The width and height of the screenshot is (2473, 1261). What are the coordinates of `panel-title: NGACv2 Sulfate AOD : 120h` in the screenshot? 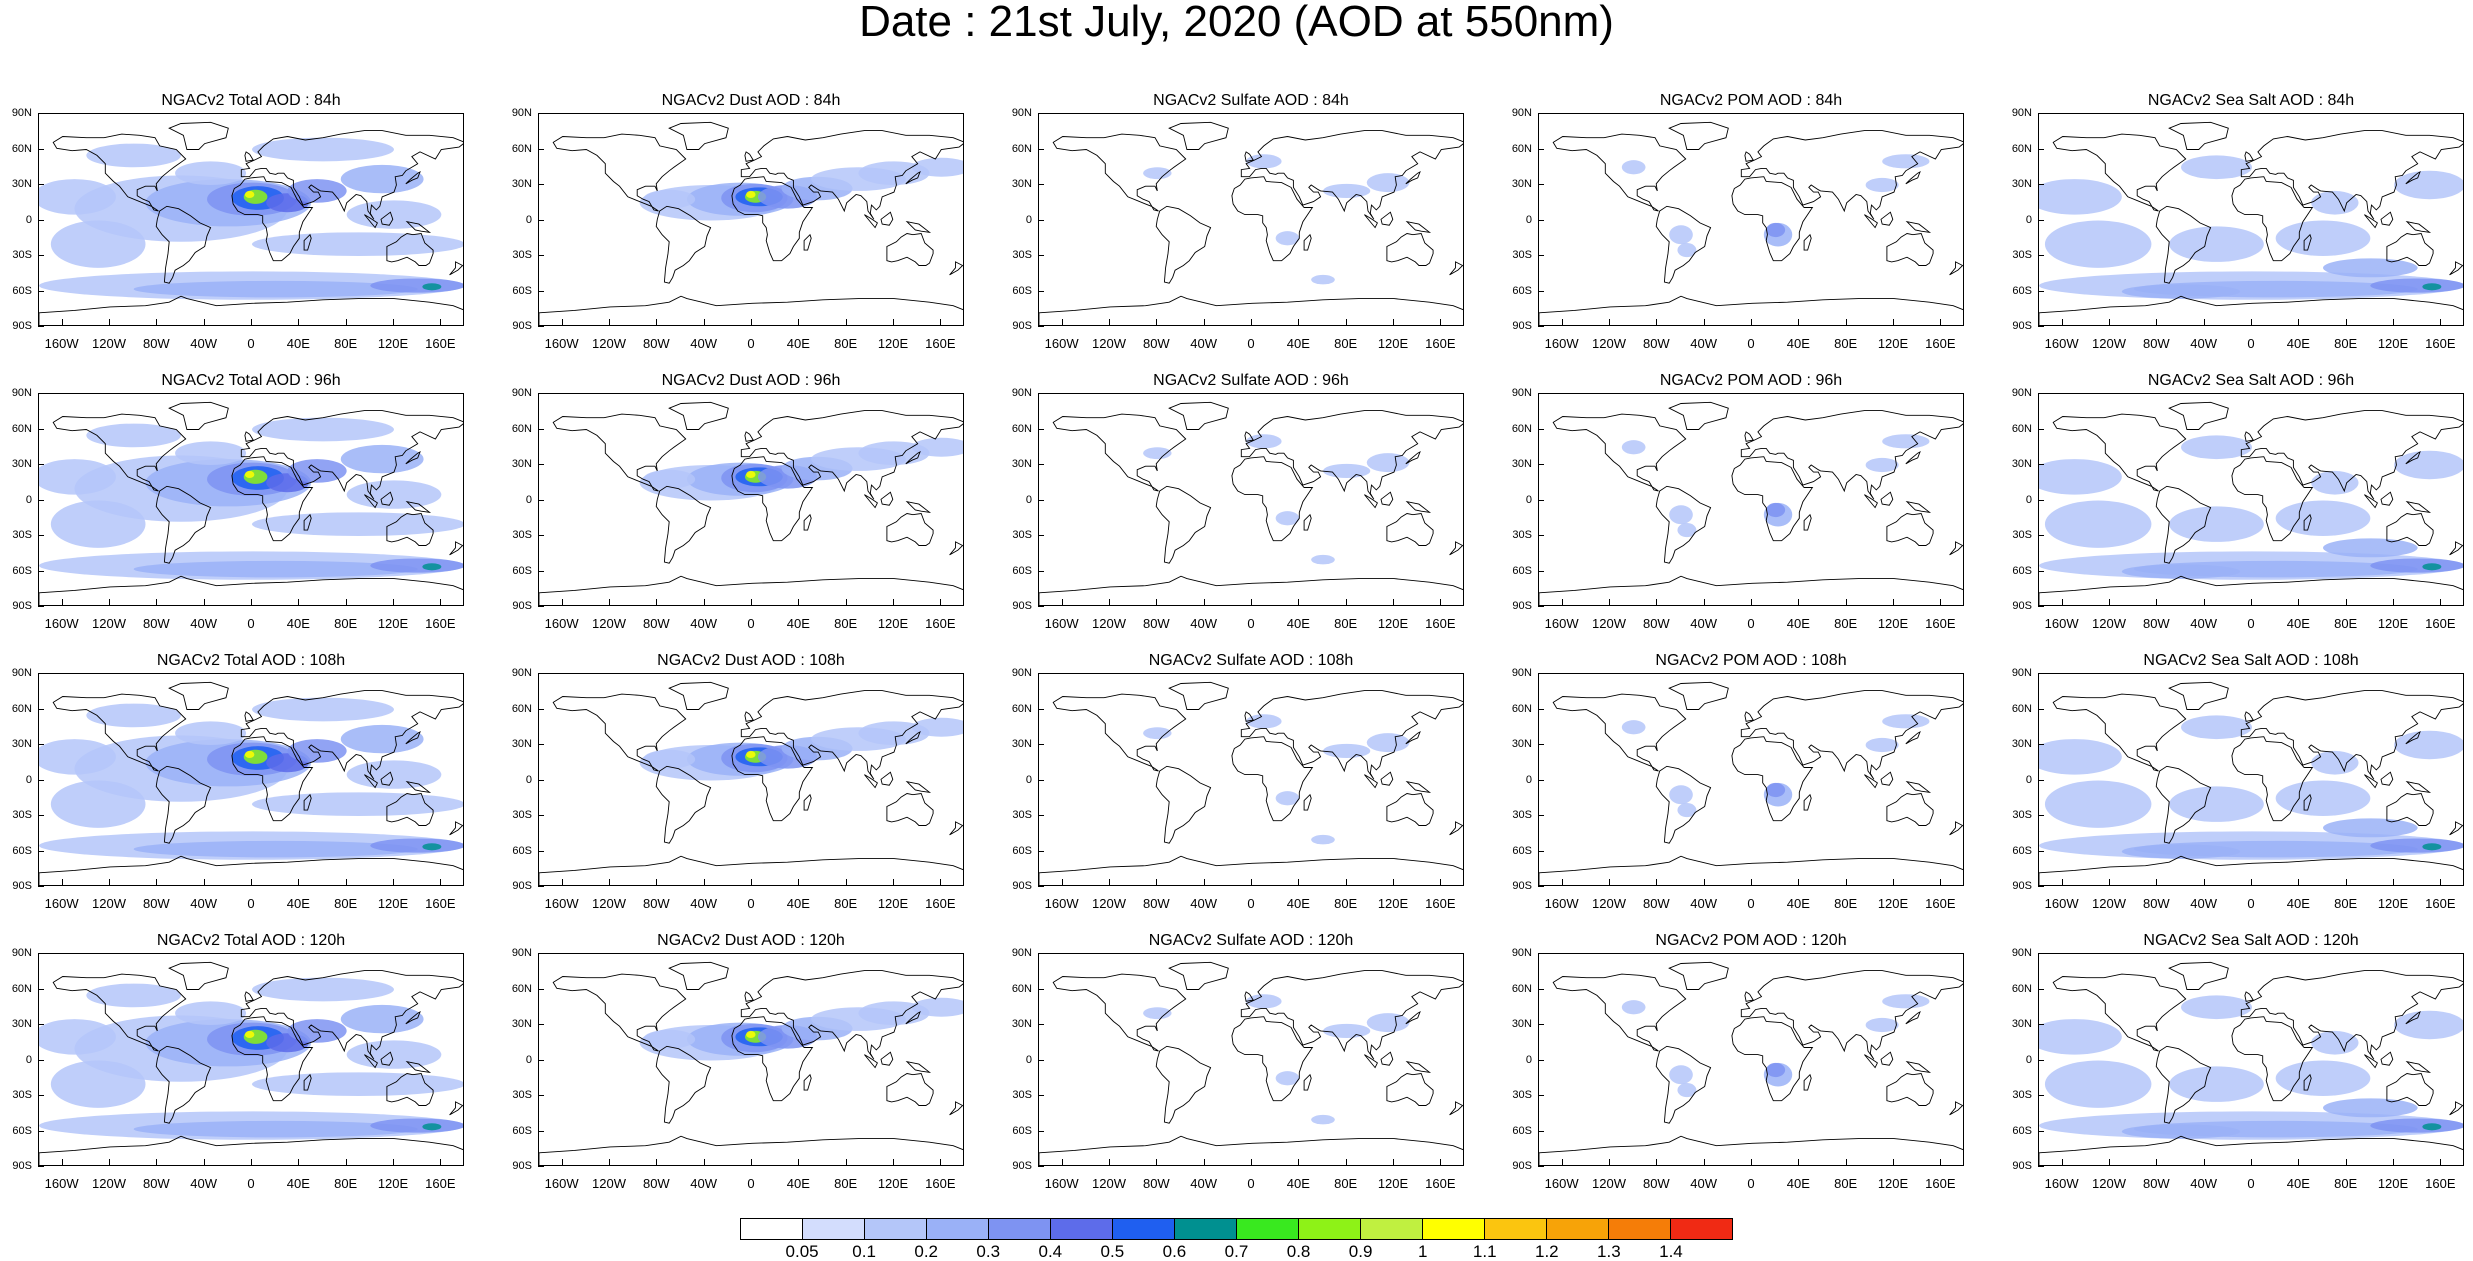 It's located at (1251, 940).